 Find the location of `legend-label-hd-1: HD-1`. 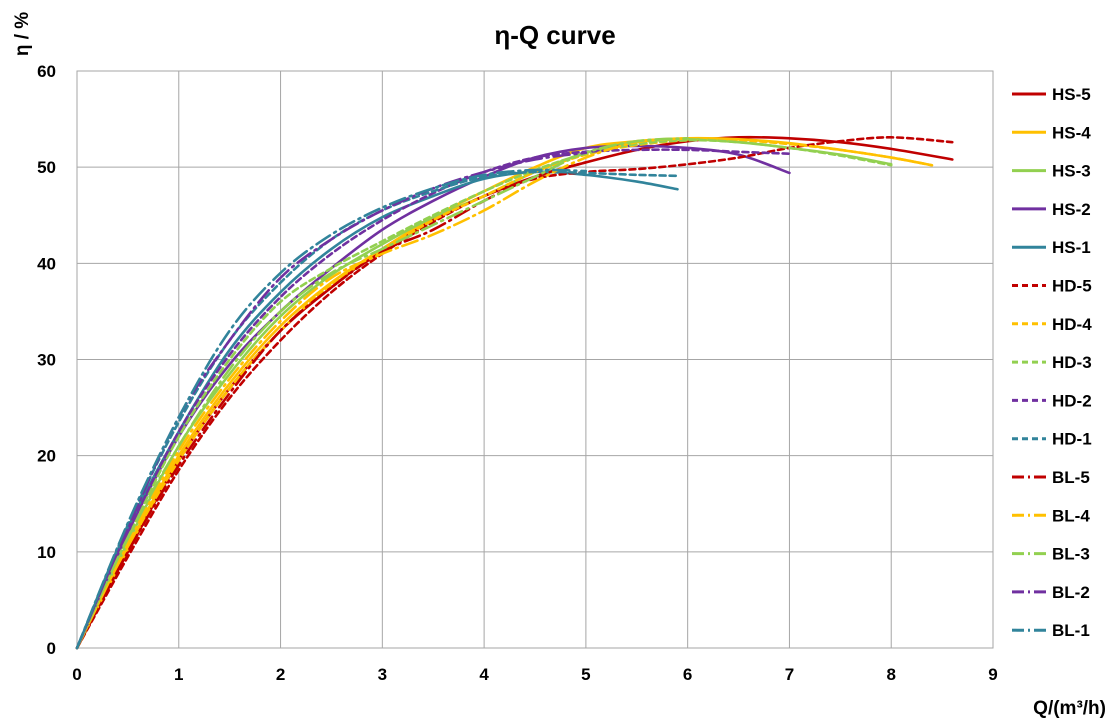

legend-label-hd-1: HD-1 is located at coordinates (1072, 439).